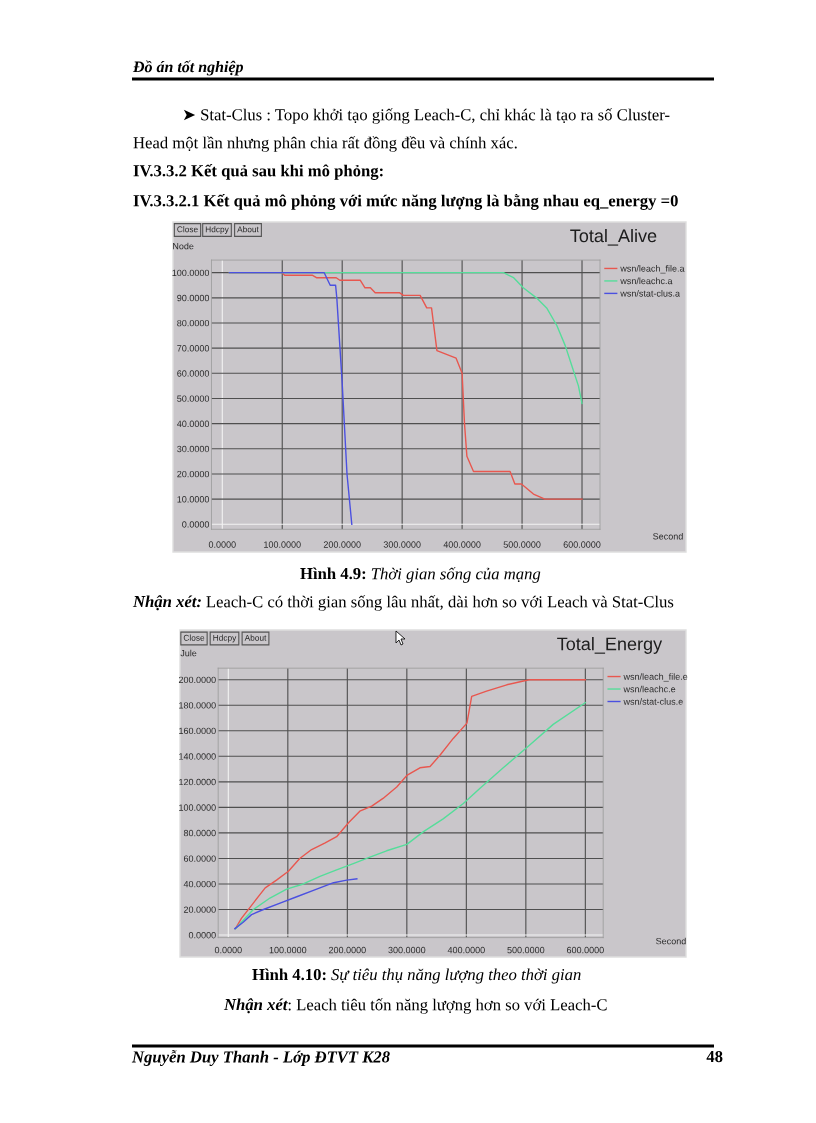  I want to click on text: Head một lần nhưng phân chia rất đồng đều và chính xác., so click(325, 144).